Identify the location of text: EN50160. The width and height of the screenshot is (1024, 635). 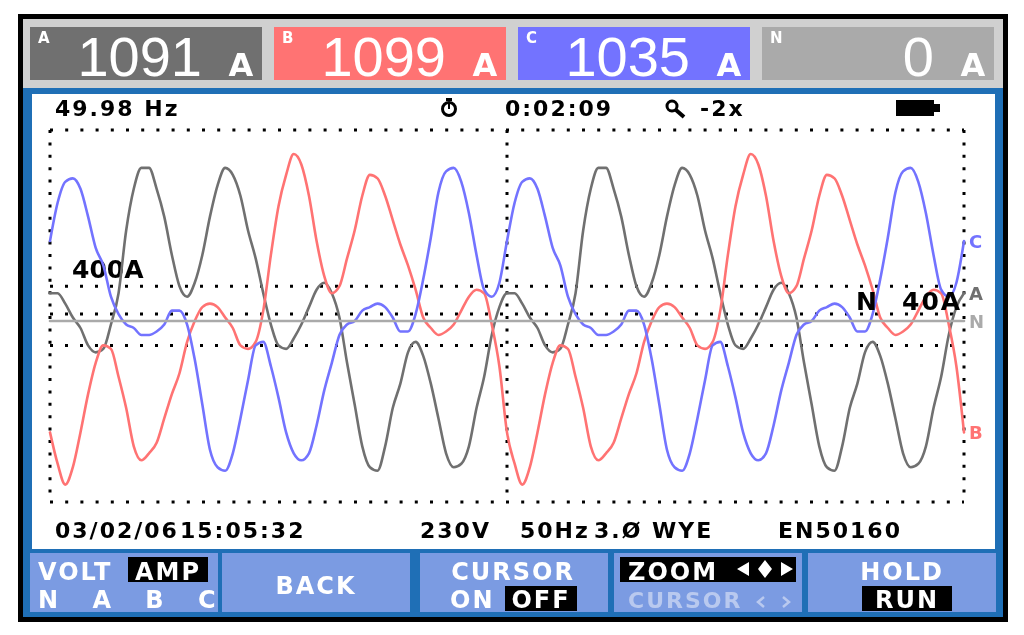
(840, 530).